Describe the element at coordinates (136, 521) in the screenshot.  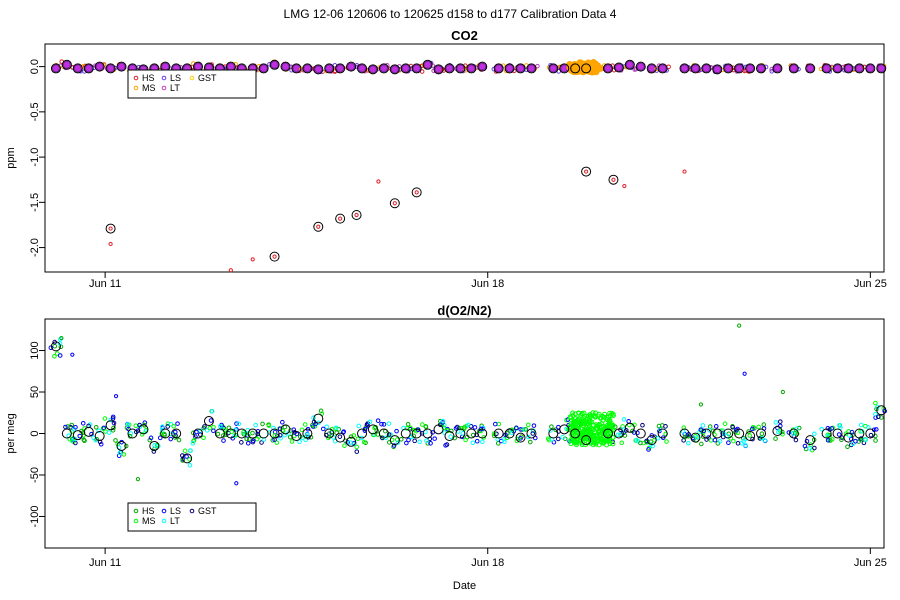
I see `legend-marker-ms` at that location.